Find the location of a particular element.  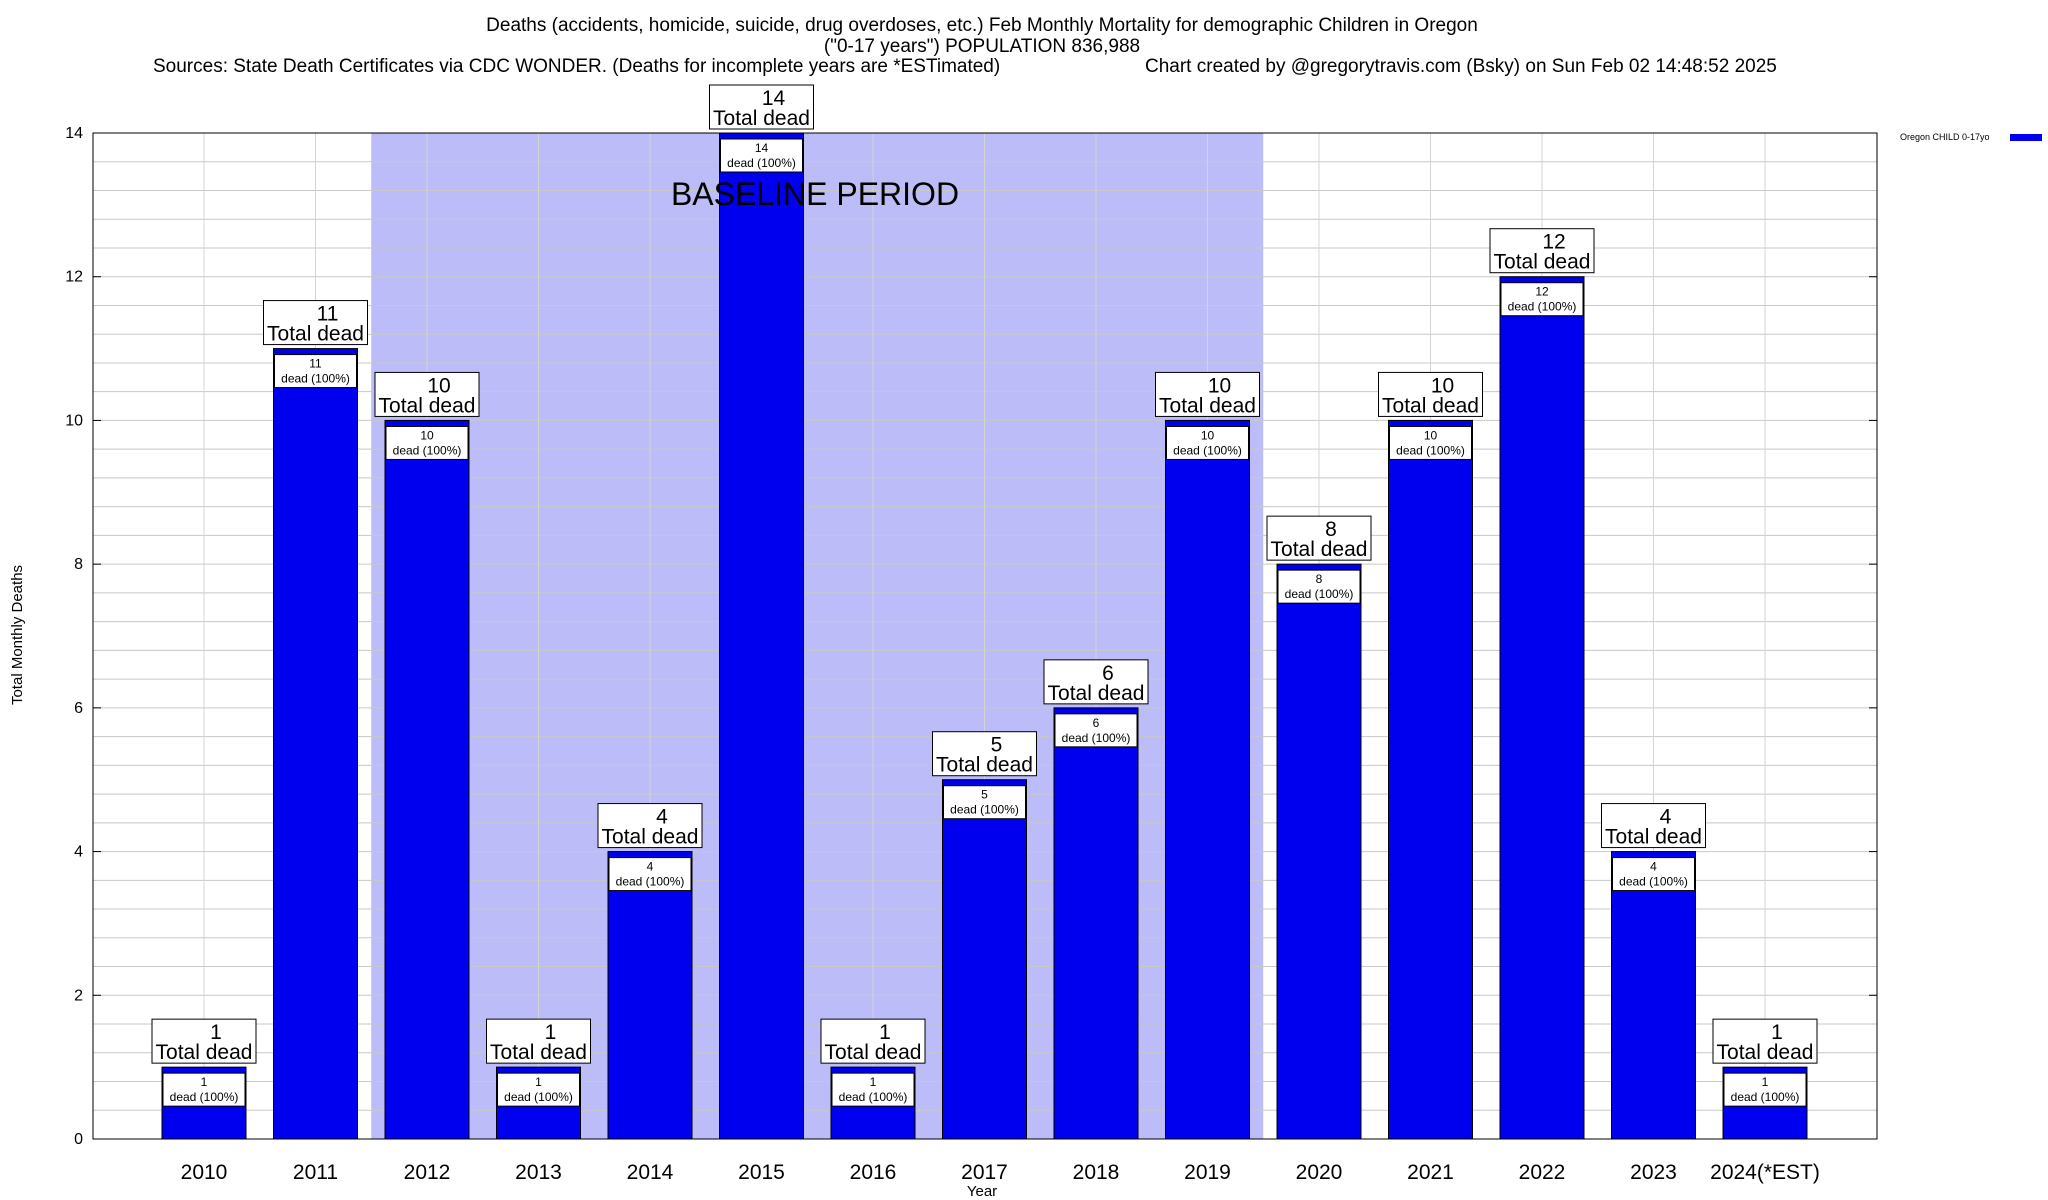

bar-inner-value: 14 is located at coordinates (762, 148).